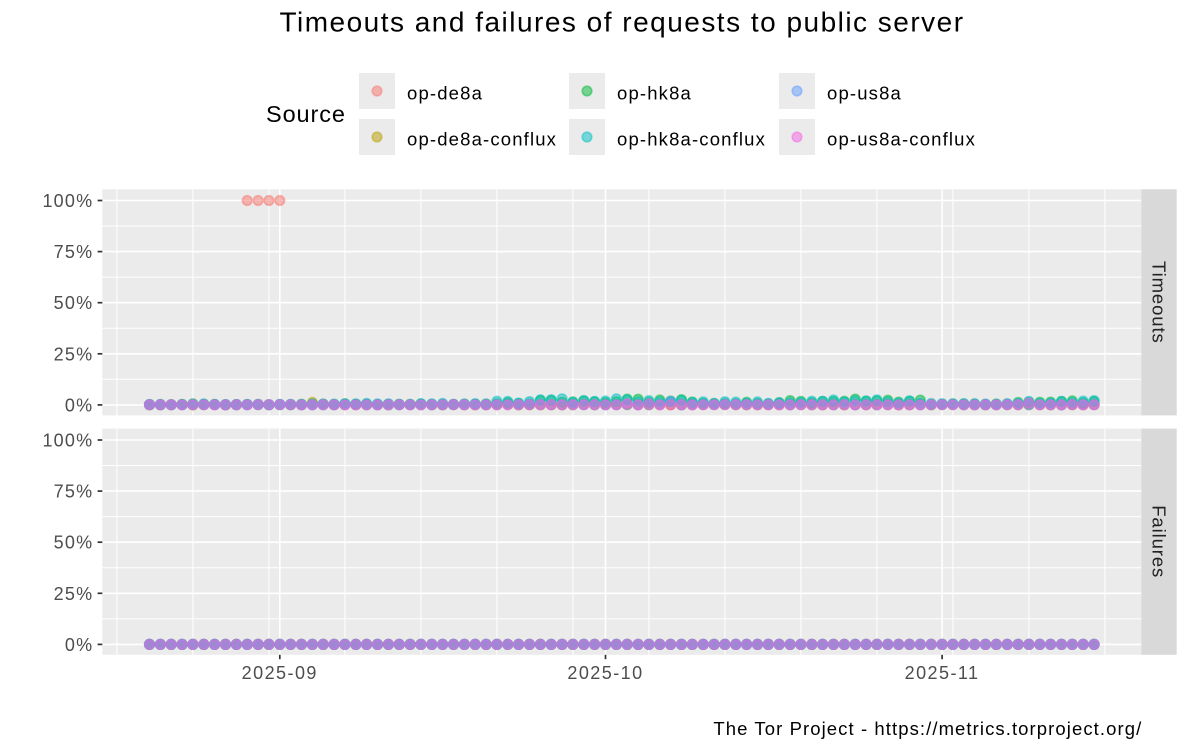 The width and height of the screenshot is (1200, 755). Describe the element at coordinates (605, 673) in the screenshot. I see `svg-text: 2025-10` at that location.